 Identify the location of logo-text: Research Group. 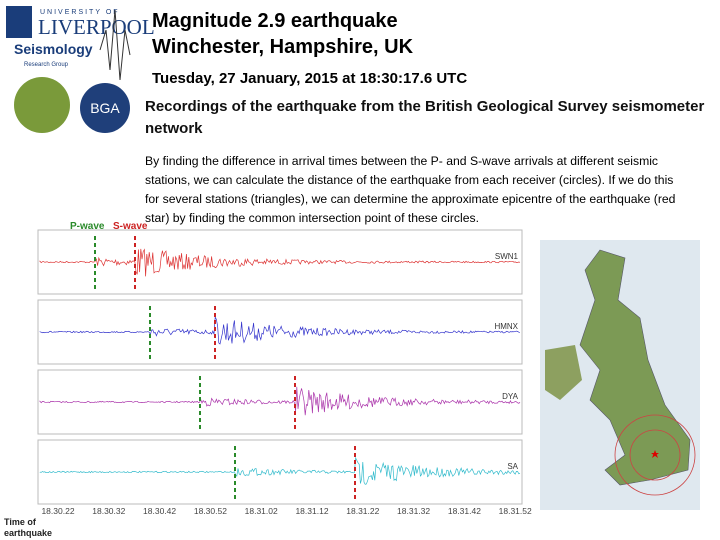
(46, 65).